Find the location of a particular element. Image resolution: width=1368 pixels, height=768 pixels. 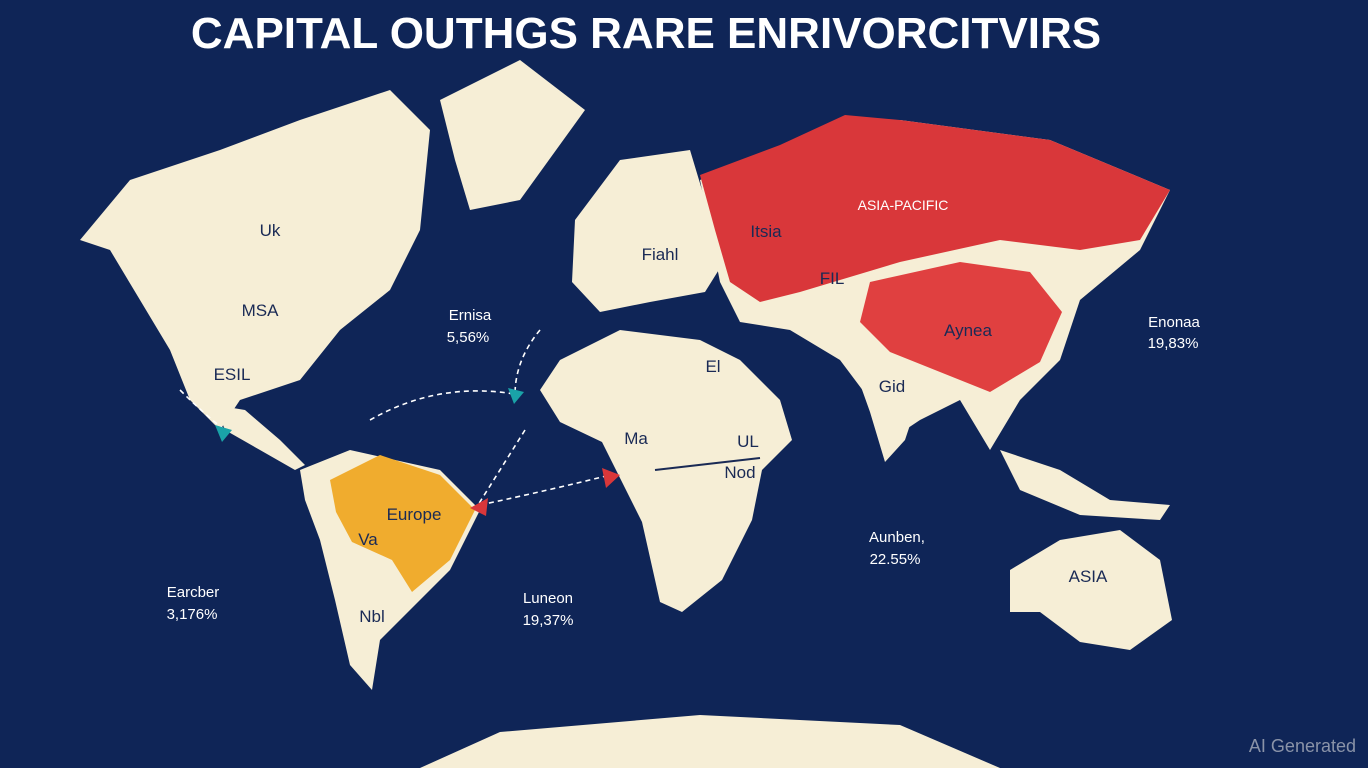

label: ESIL is located at coordinates (232, 374).